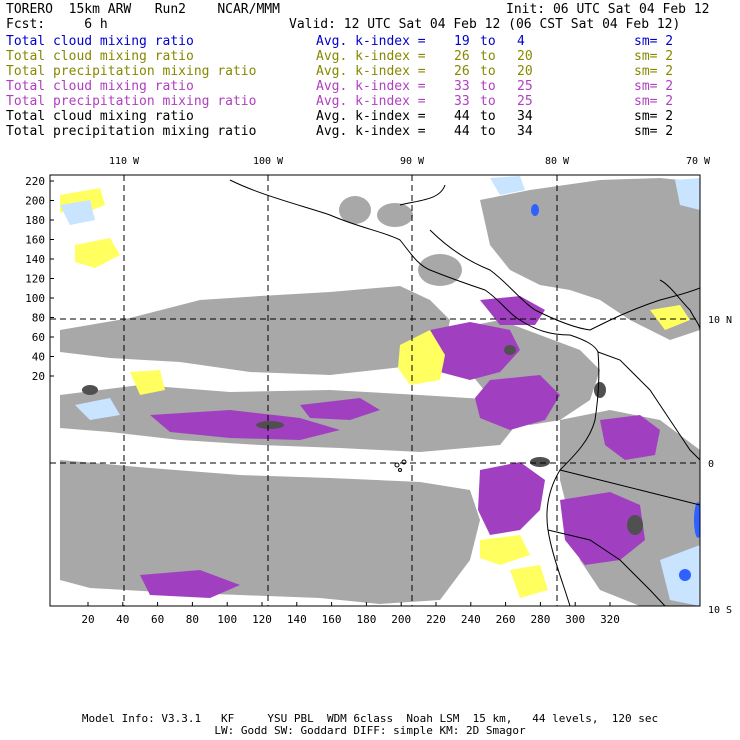 Image resolution: width=740 pixels, height=740 pixels. I want to click on legend-a: 26, so click(462, 56).